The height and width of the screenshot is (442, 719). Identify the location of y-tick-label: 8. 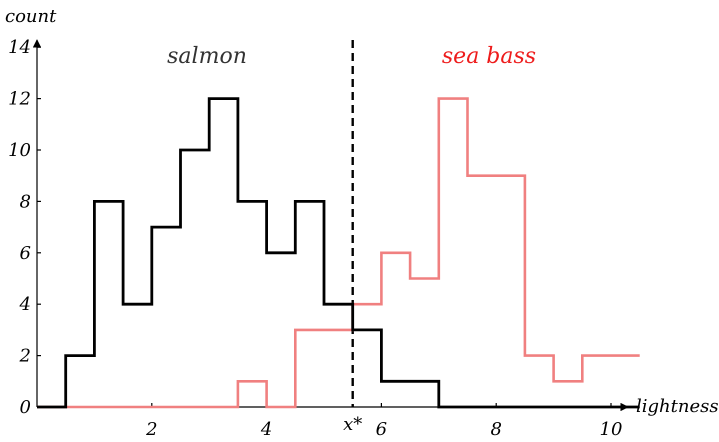
(25, 201).